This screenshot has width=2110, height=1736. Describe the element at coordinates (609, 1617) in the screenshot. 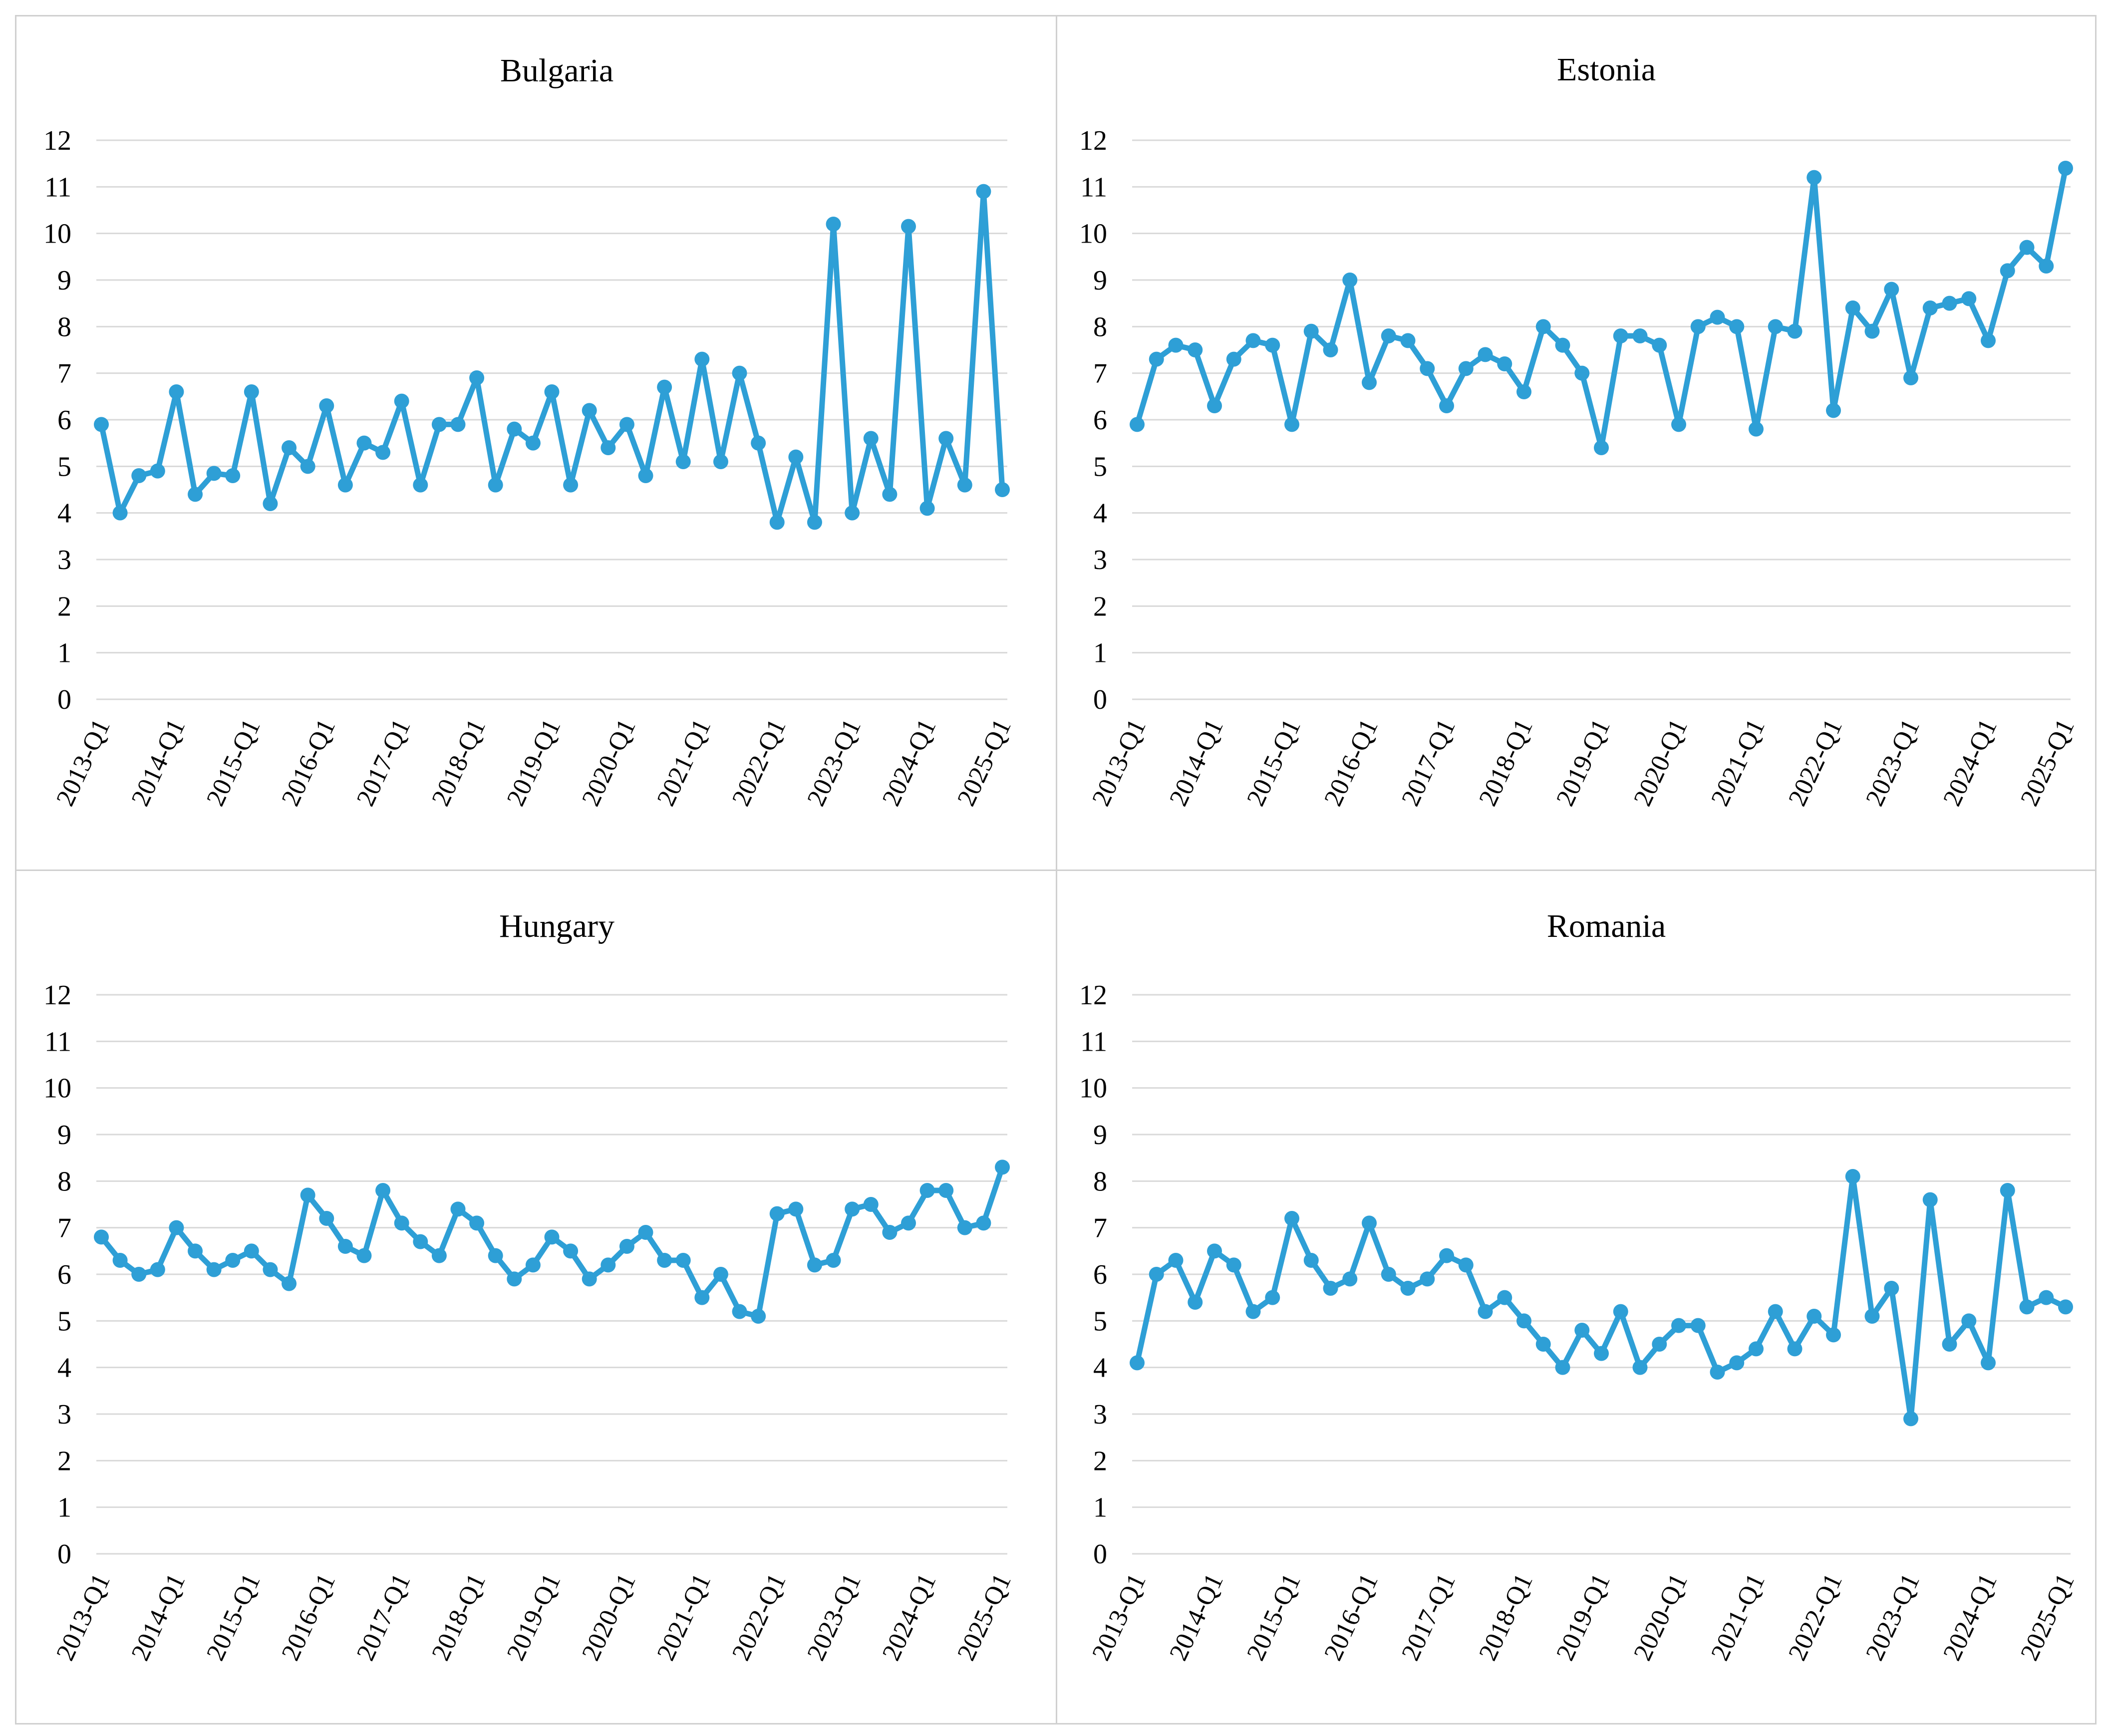

I see `x-tick-label: 2020-Q1` at that location.